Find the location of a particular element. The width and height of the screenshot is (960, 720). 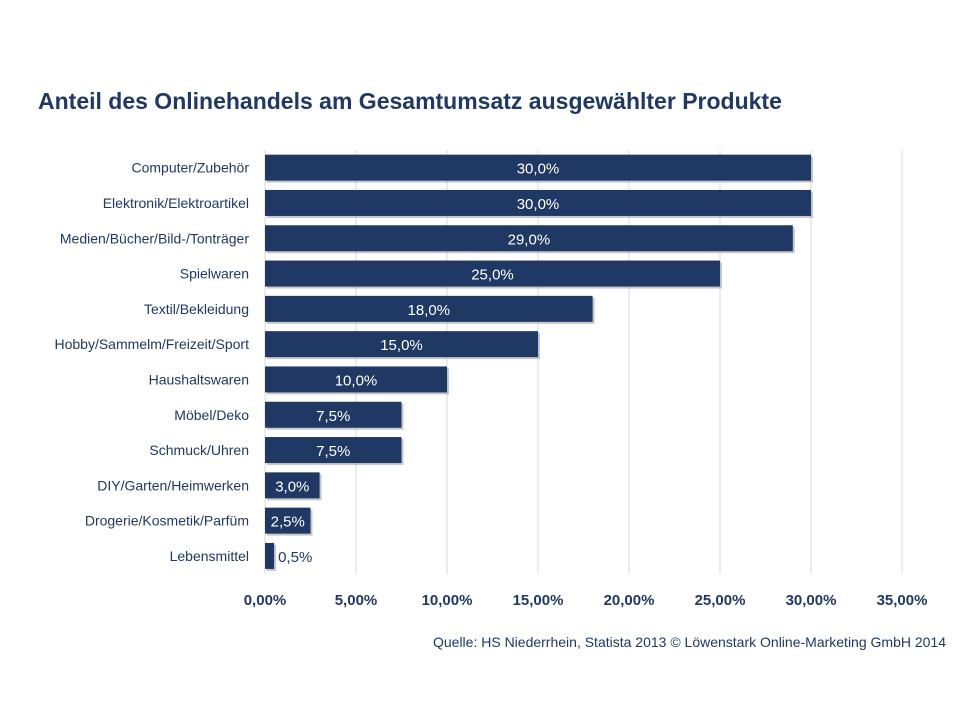

data-label: 0,5% is located at coordinates (295, 557).